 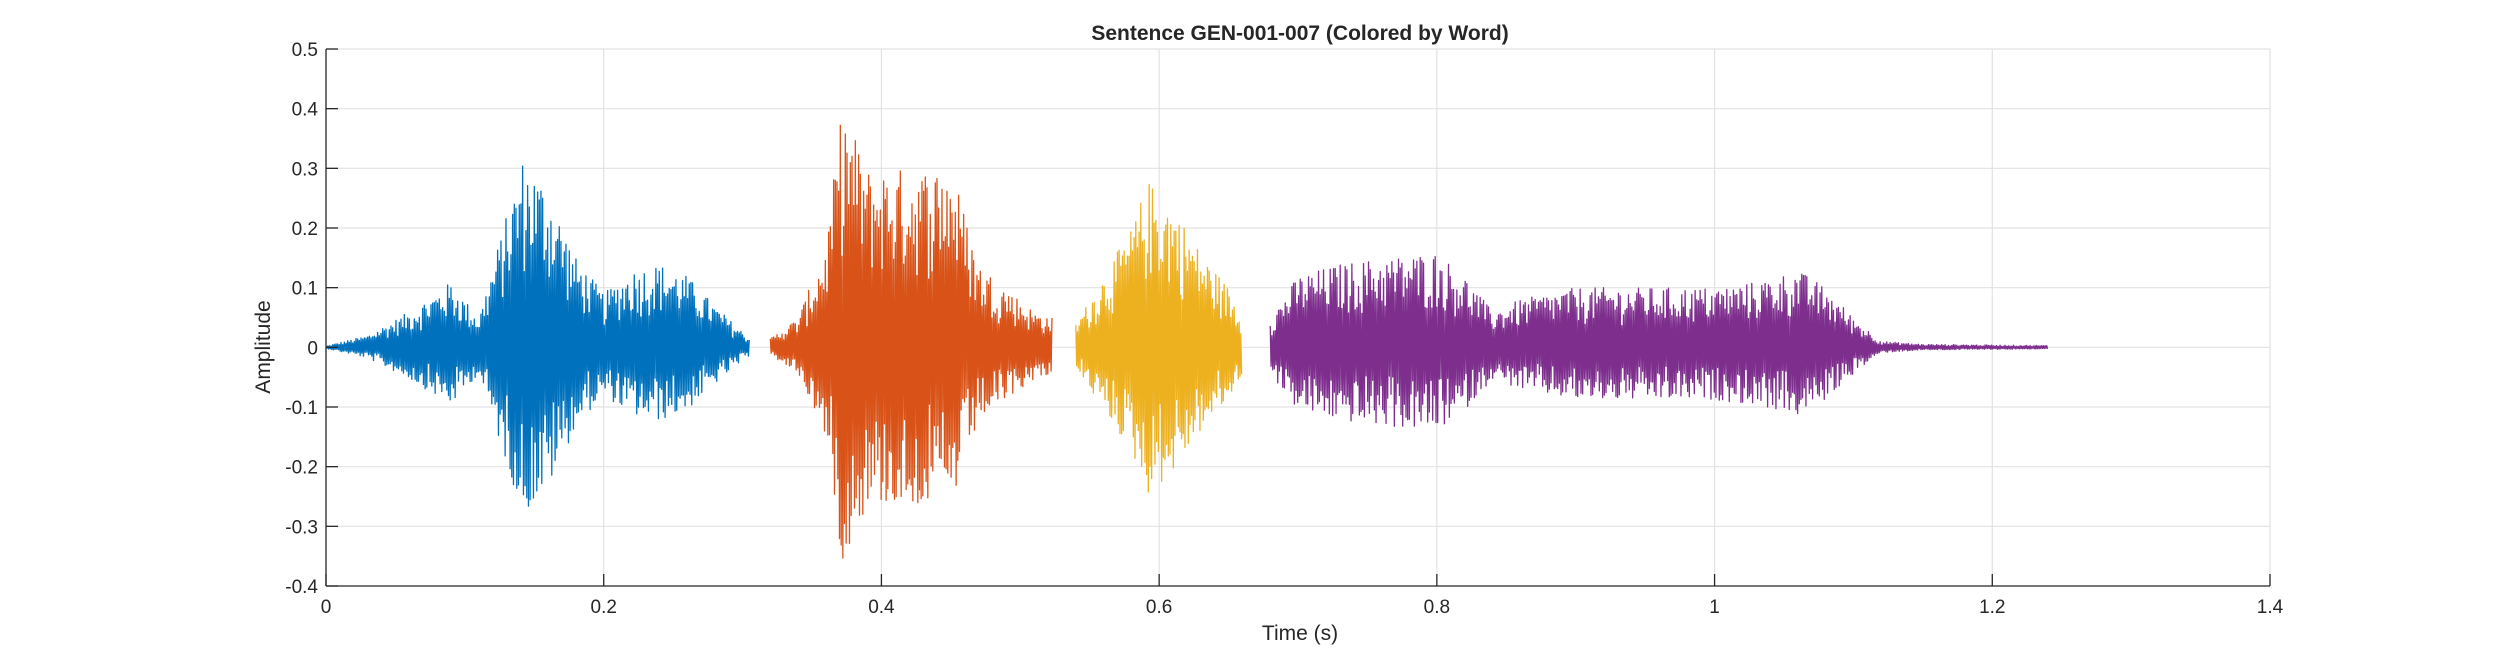 What do you see at coordinates (1299, 33) in the screenshot?
I see `chart-title: Sentence GEN-001-007 (Colored by Word)` at bounding box center [1299, 33].